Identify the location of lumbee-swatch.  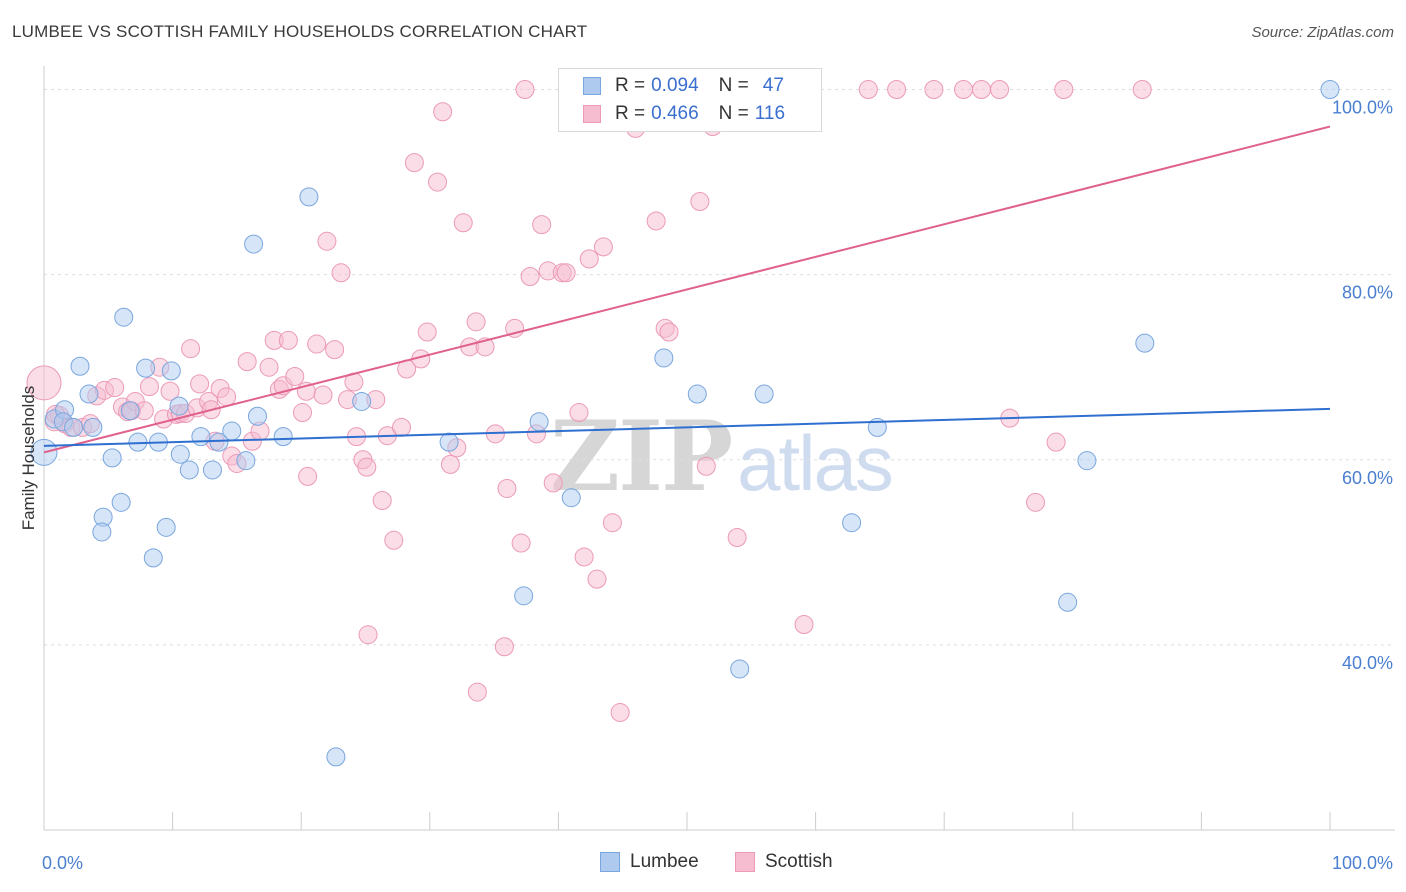
(592, 86).